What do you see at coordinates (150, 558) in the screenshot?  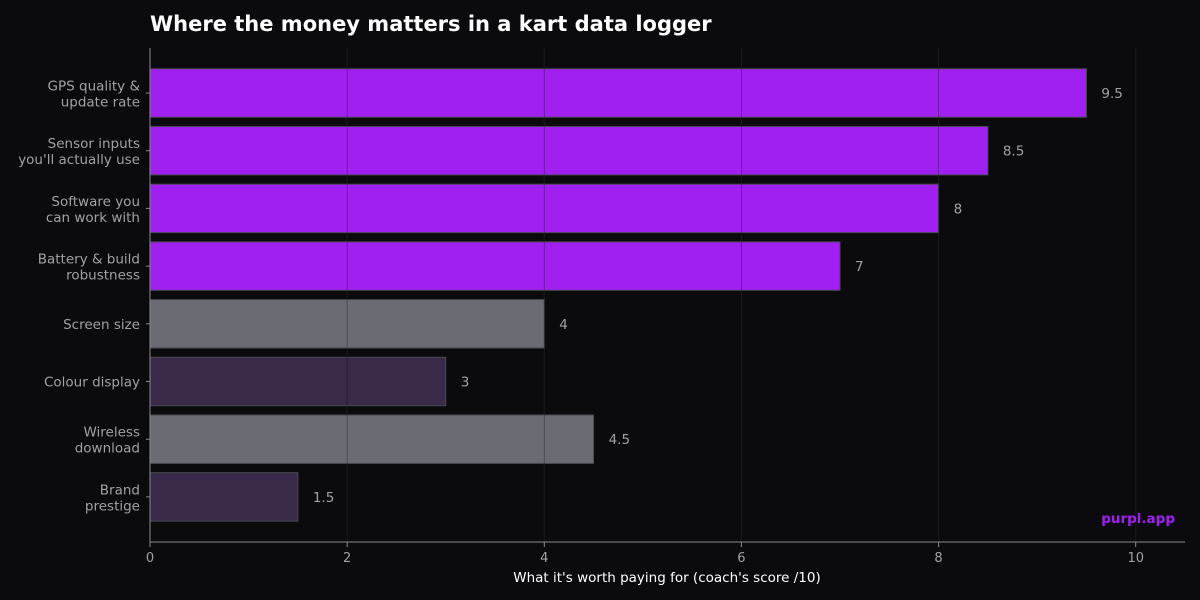 I see `x-tick-label-0: 0` at bounding box center [150, 558].